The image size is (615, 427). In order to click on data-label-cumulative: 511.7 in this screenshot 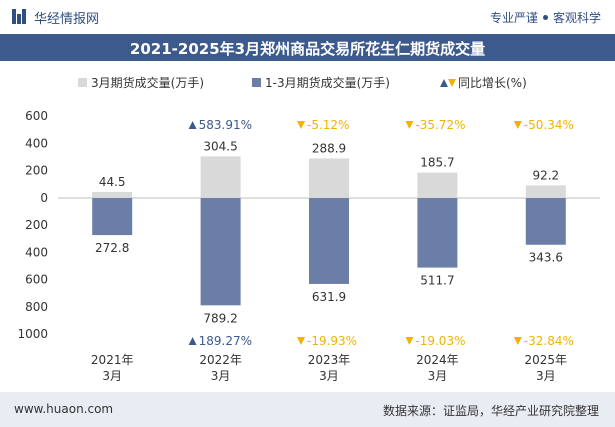, I will do `click(437, 281)`.